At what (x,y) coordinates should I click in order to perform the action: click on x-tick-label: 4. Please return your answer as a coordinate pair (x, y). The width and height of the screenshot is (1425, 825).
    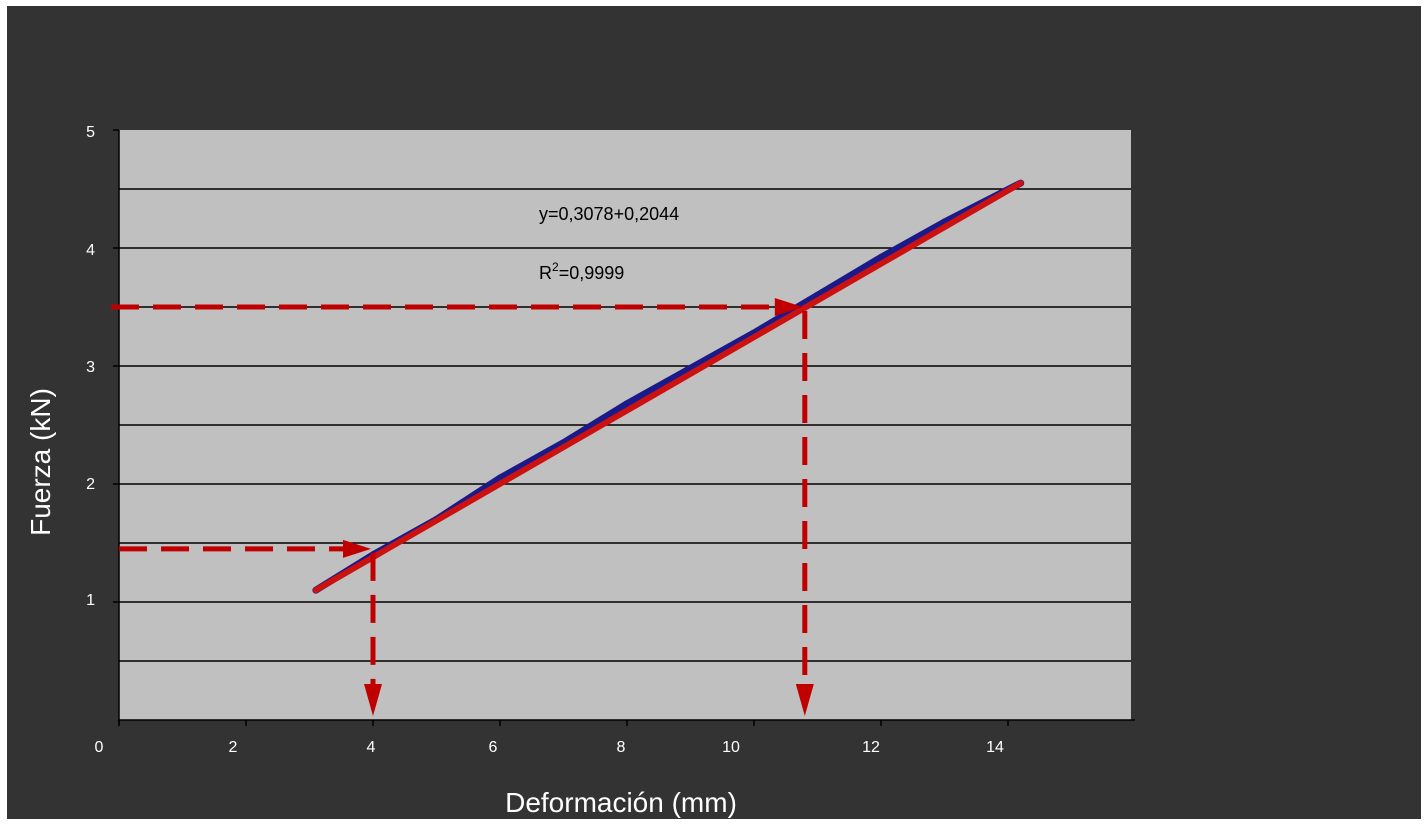
    Looking at the image, I should click on (371, 747).